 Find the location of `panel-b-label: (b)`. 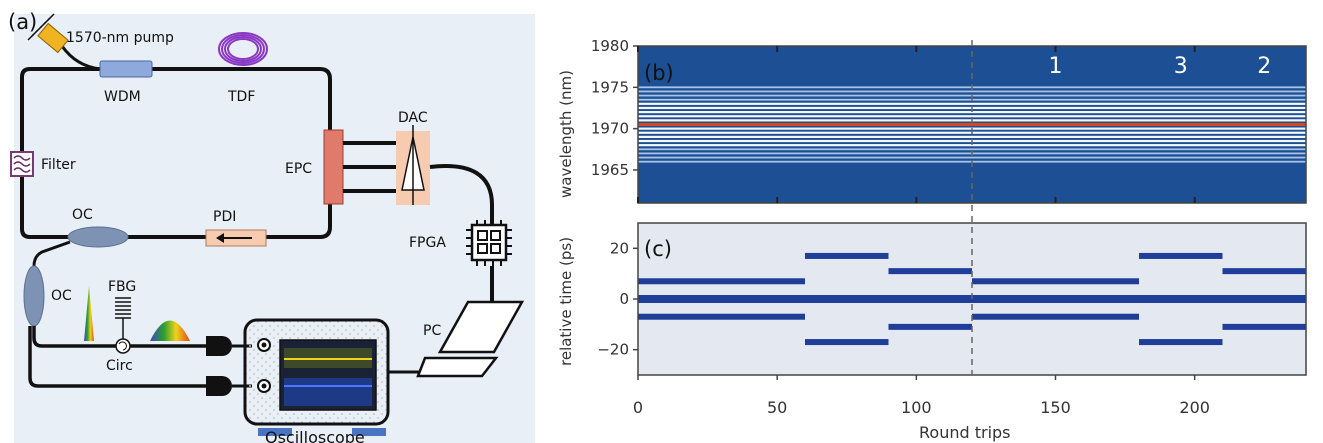

panel-b-label: (b) is located at coordinates (659, 73).